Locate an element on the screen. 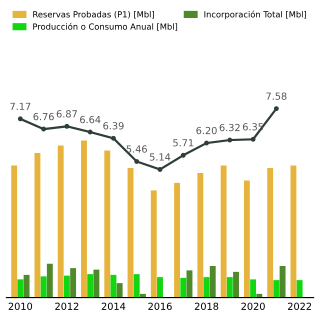  x-tick-label: 2010 is located at coordinates (20, 306).